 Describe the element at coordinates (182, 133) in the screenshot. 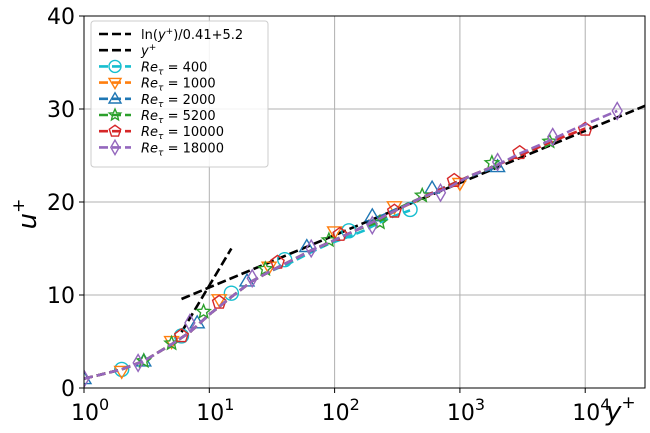

I see `legend-series-label-4: Reτ = 10000` at that location.